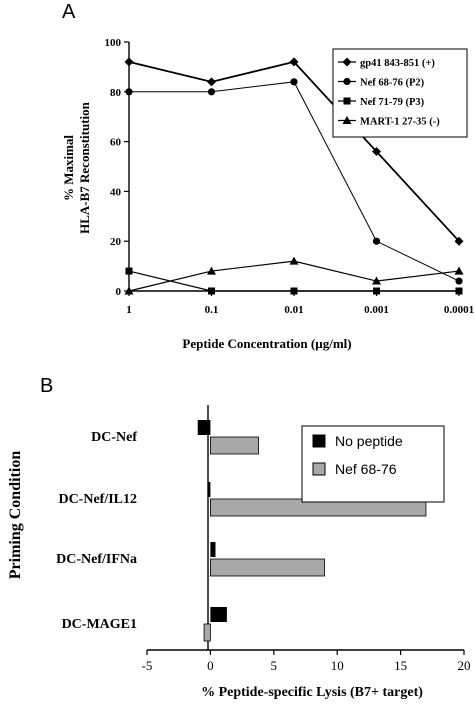 The width and height of the screenshot is (474, 706). What do you see at coordinates (84, 167) in the screenshot?
I see `panel-a-ylabel-line2: HLA-B7 Reconstitution` at bounding box center [84, 167].